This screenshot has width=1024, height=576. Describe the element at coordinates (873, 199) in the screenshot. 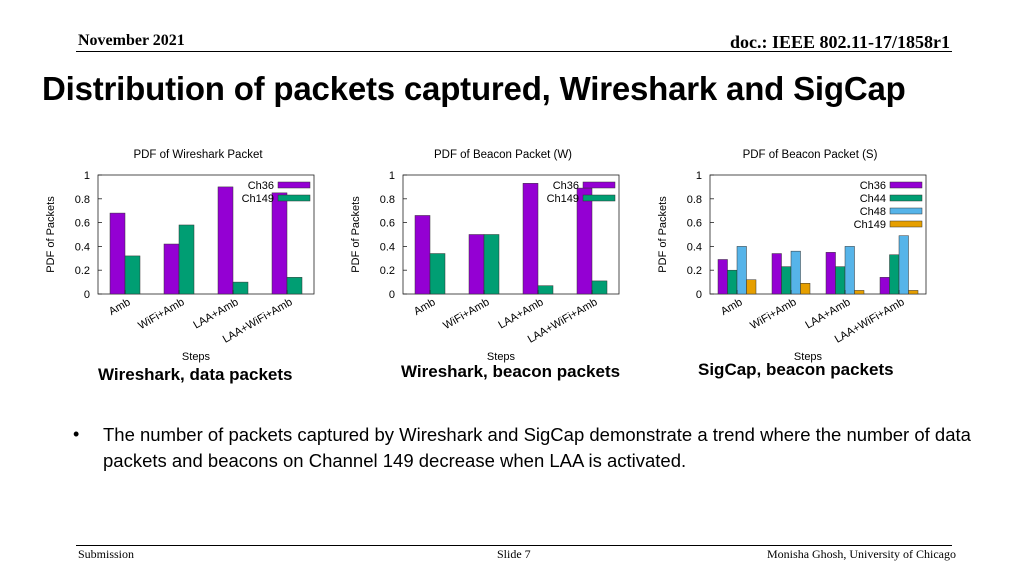

I see `legend-label: Ch44` at that location.